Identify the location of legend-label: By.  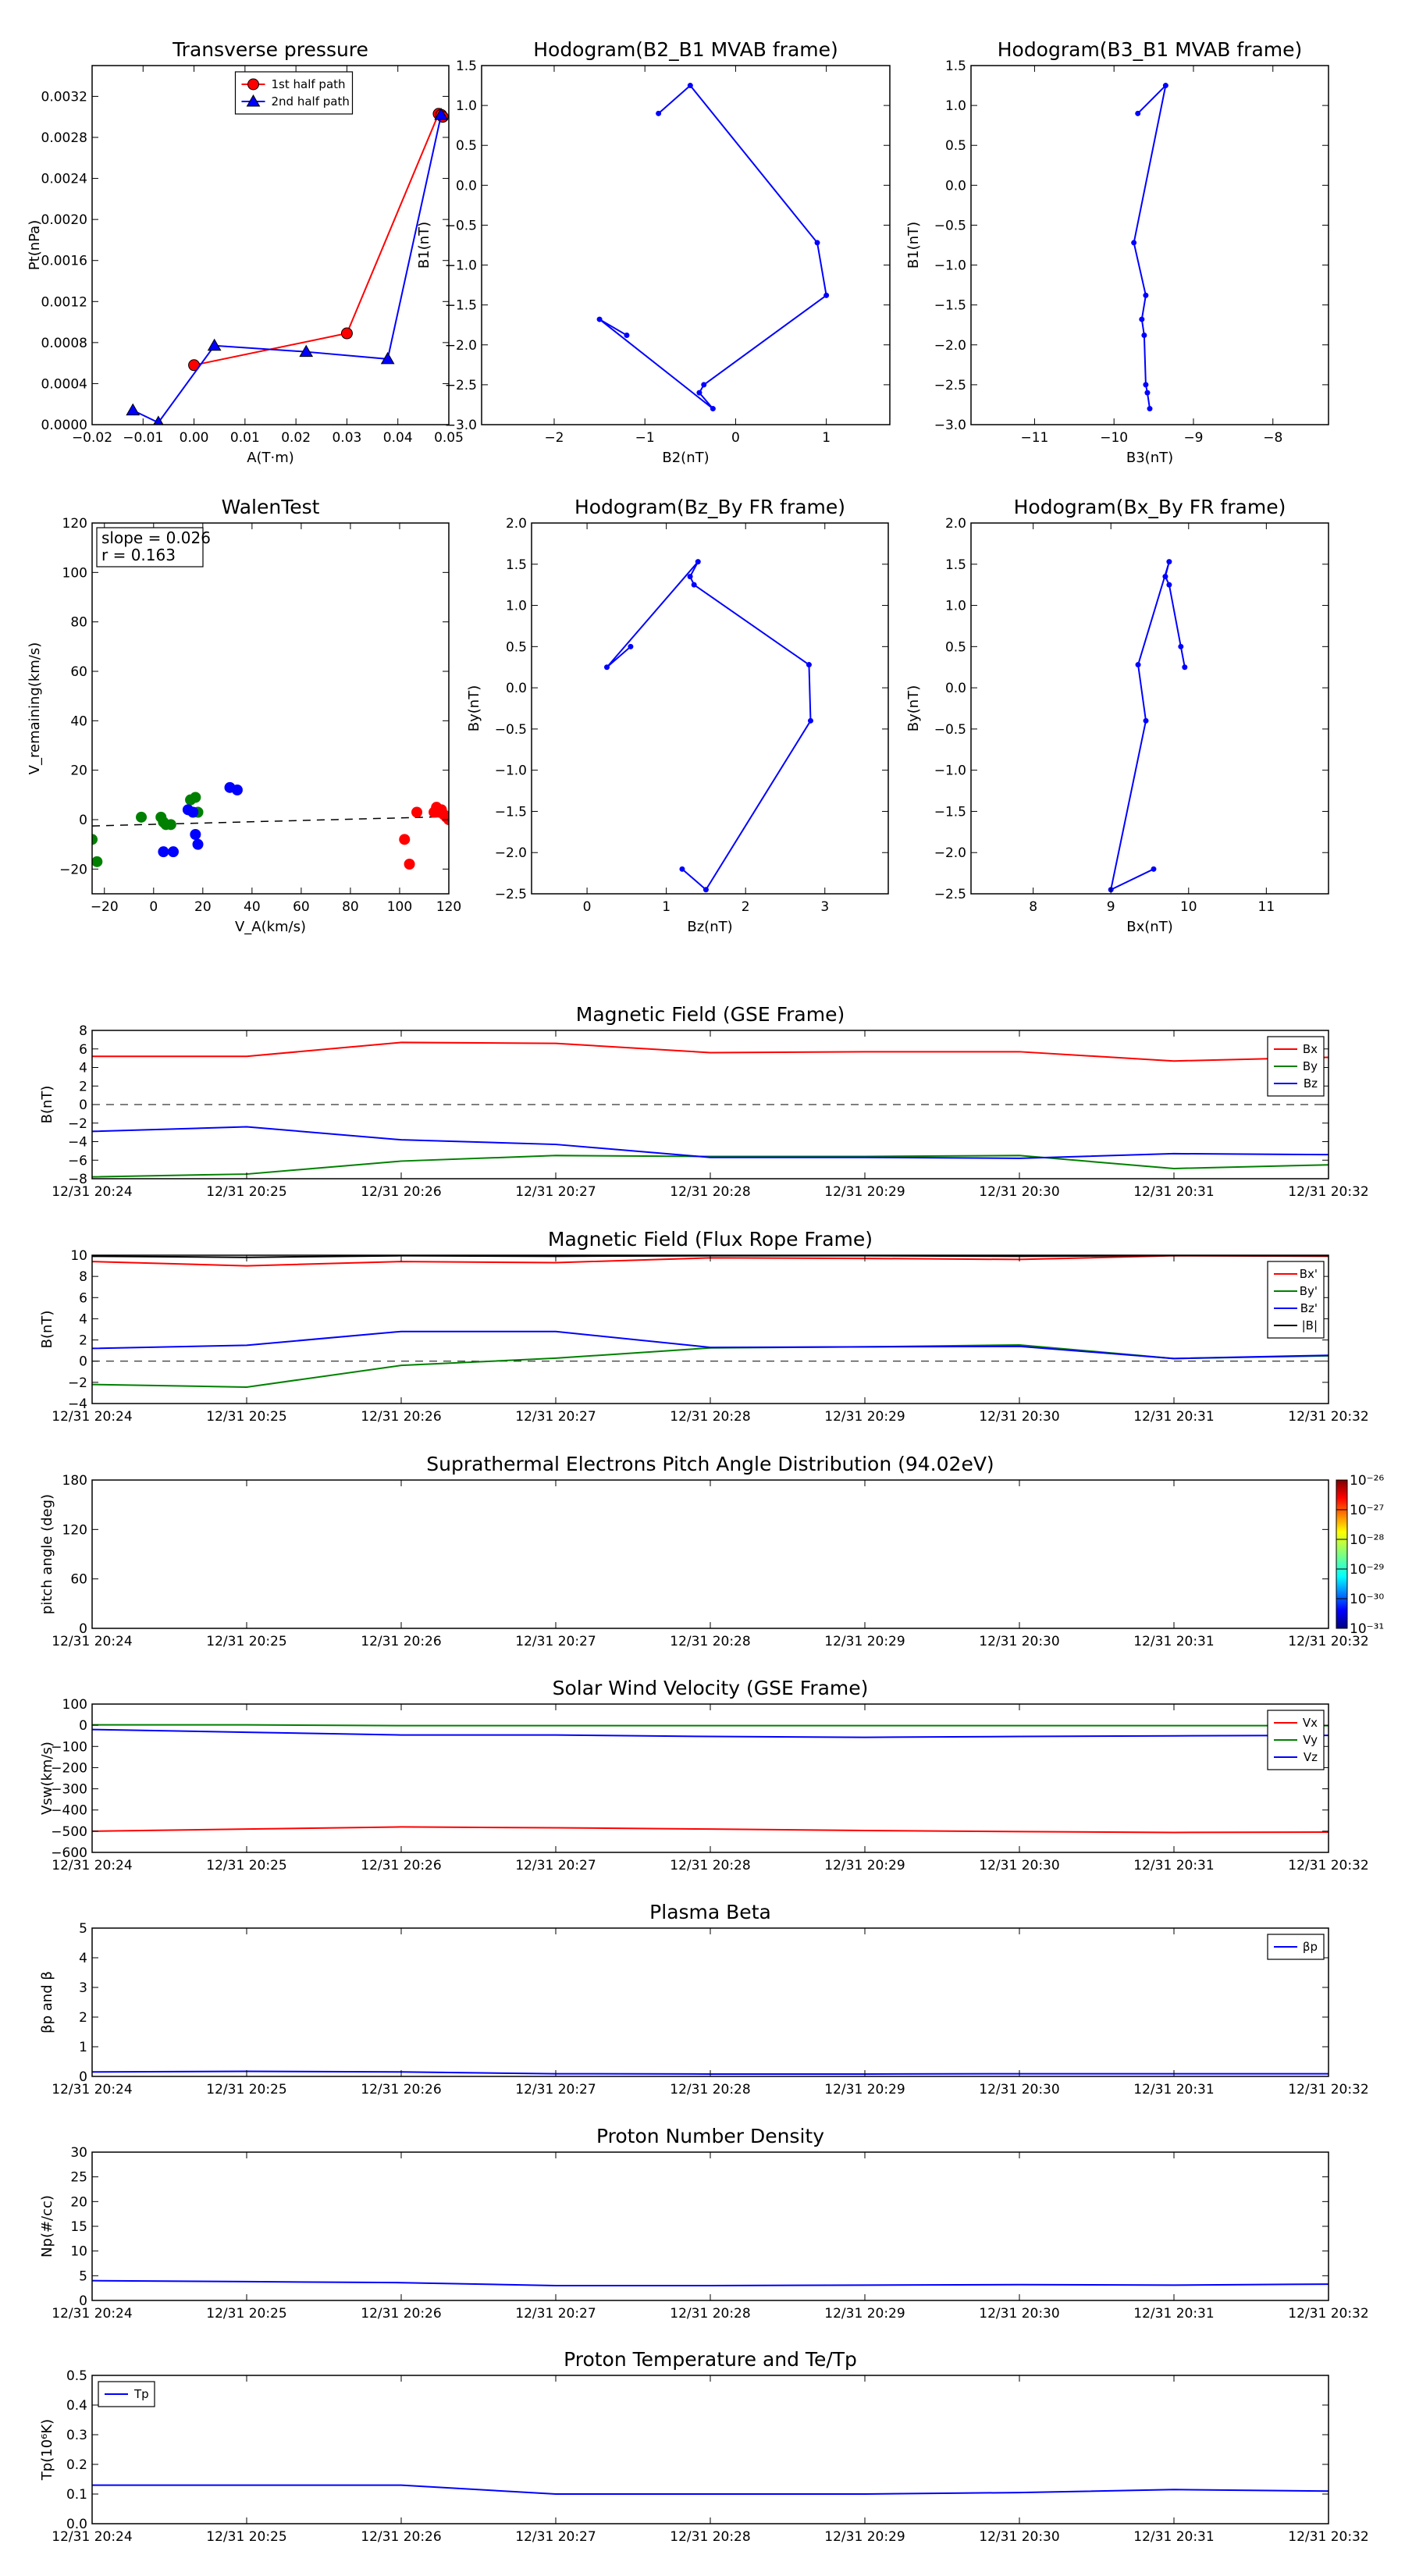
(1310, 1066).